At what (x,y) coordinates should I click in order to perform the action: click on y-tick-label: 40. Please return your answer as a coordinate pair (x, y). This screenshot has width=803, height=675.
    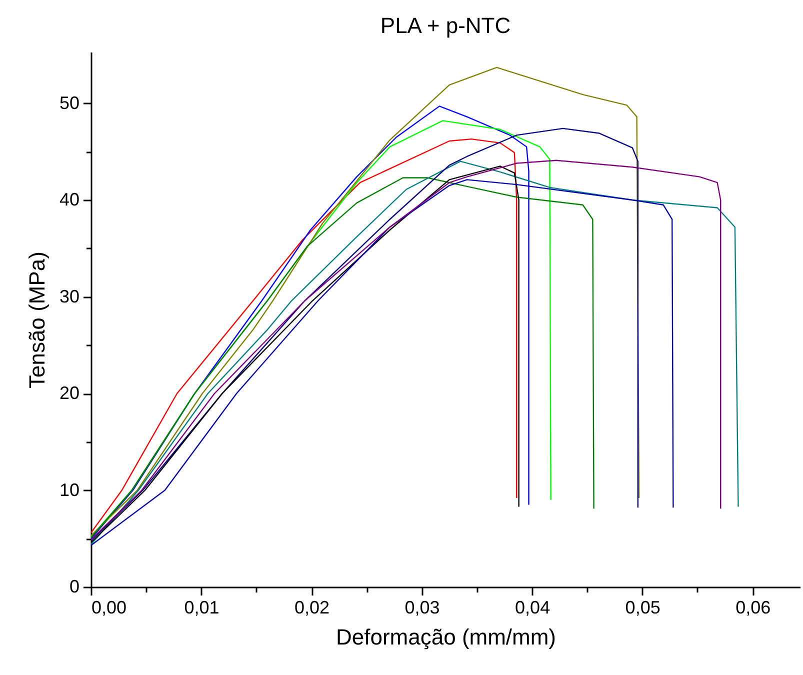
    Looking at the image, I should click on (69, 200).